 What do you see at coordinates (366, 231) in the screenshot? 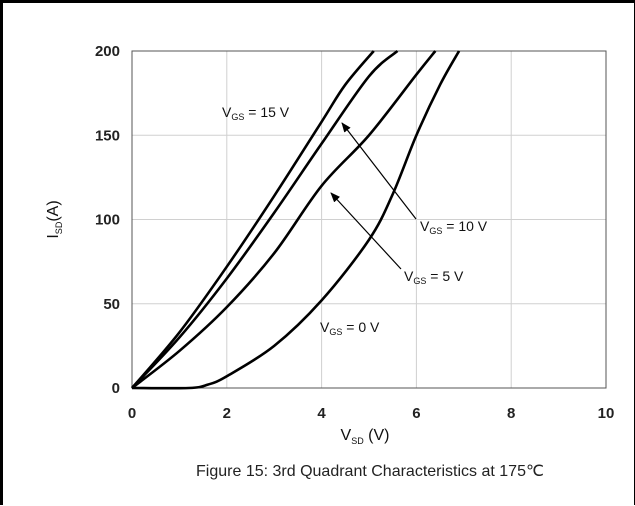
I see `arrow-vgs5` at bounding box center [366, 231].